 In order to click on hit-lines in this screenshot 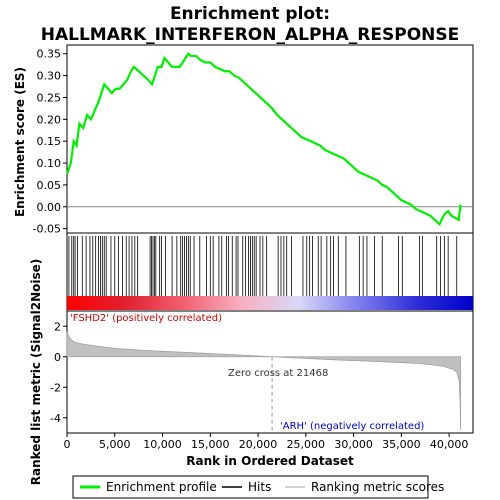, I will do `click(263, 266)`.